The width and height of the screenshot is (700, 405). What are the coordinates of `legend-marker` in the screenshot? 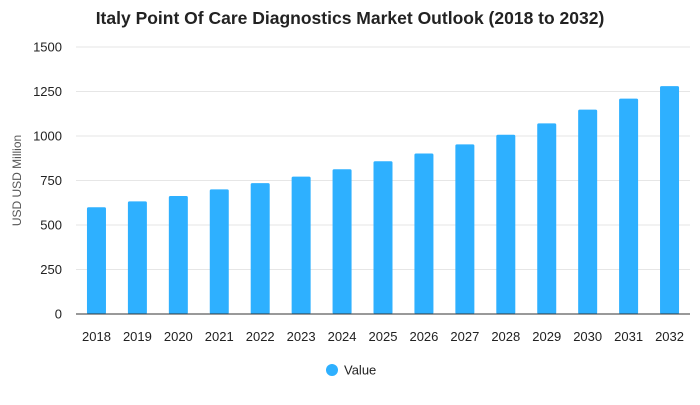 It's located at (332, 370).